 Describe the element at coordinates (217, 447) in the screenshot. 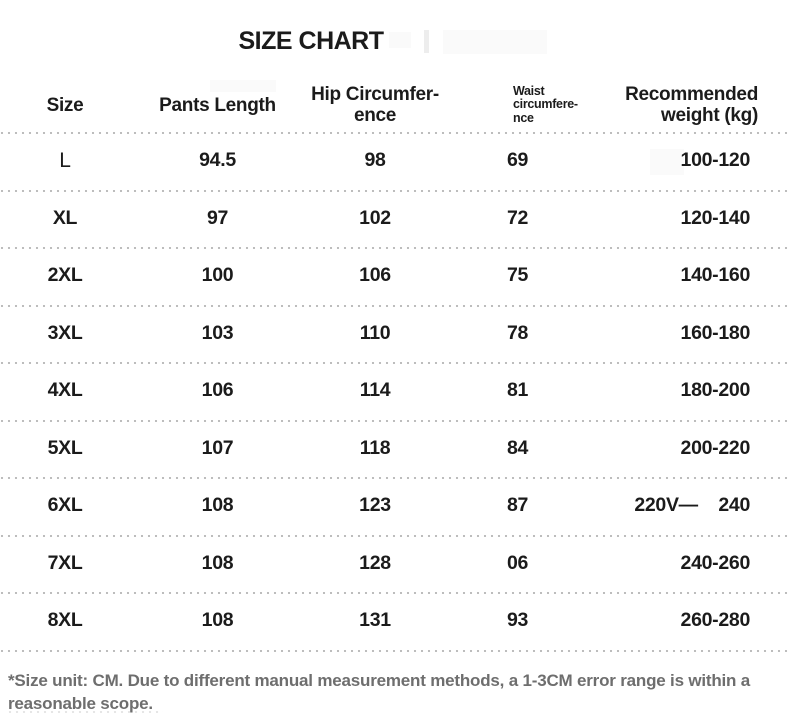

I see `pants-length-cell: 107` at that location.